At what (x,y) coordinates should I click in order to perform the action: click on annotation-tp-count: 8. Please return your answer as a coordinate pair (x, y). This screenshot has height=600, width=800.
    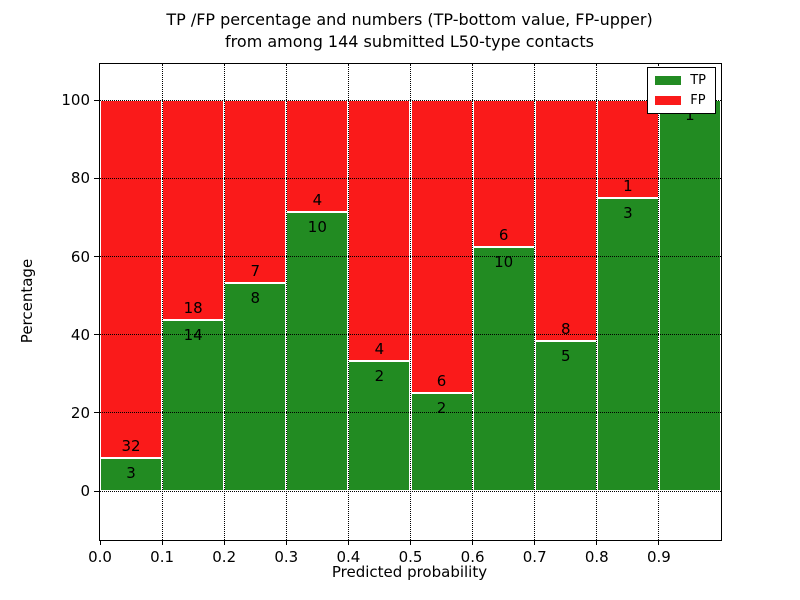
    Looking at the image, I should click on (255, 297).